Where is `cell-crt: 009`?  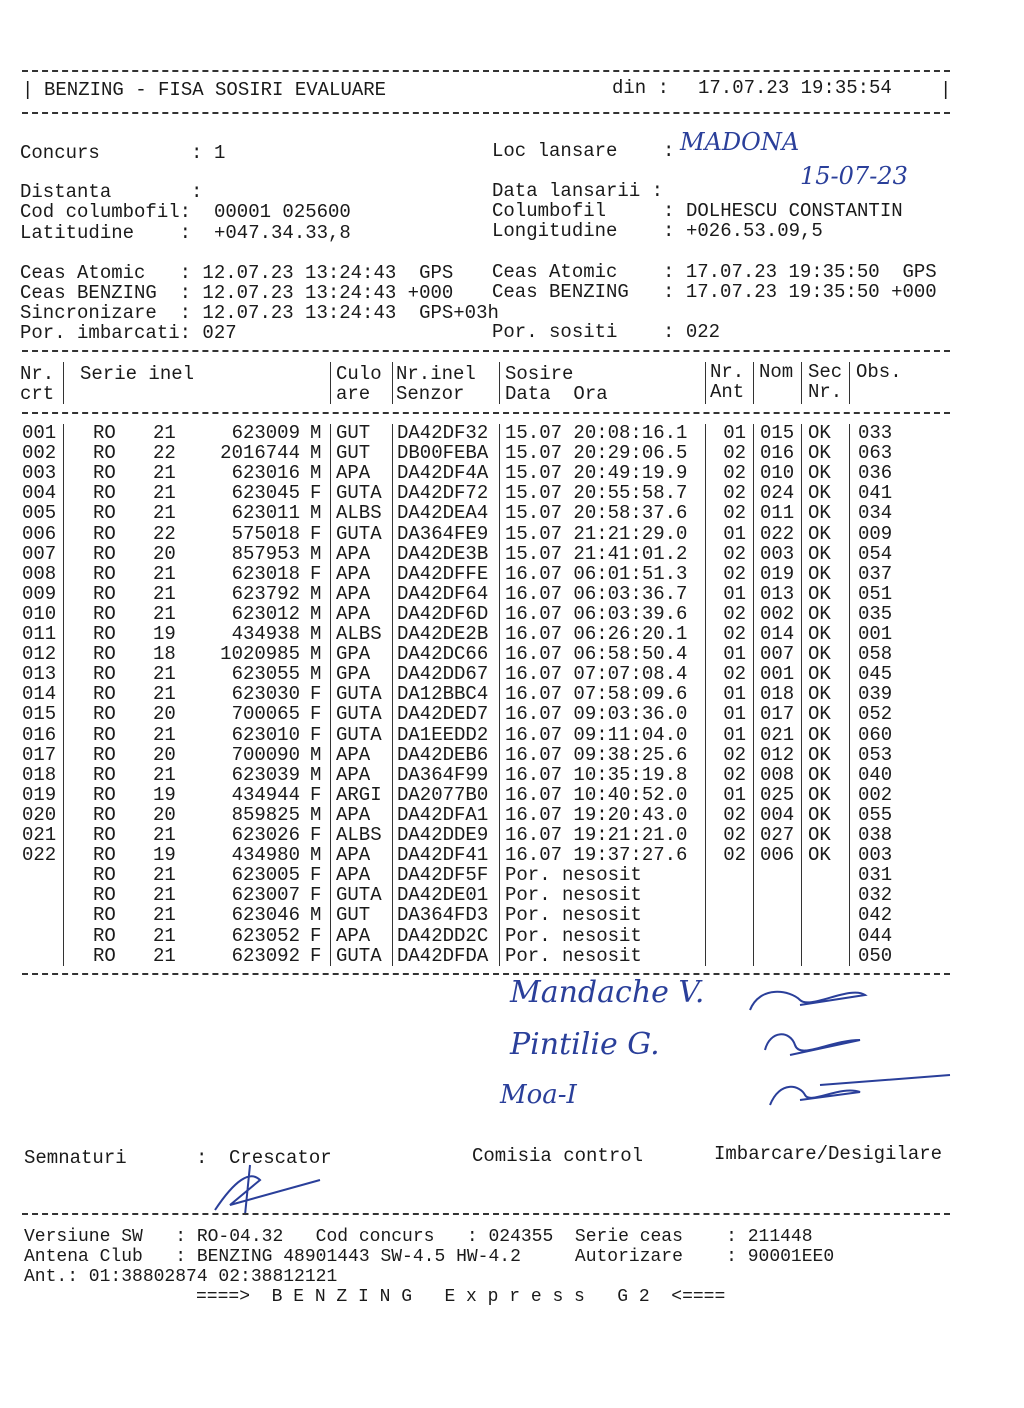 cell-crt: 009 is located at coordinates (39, 593).